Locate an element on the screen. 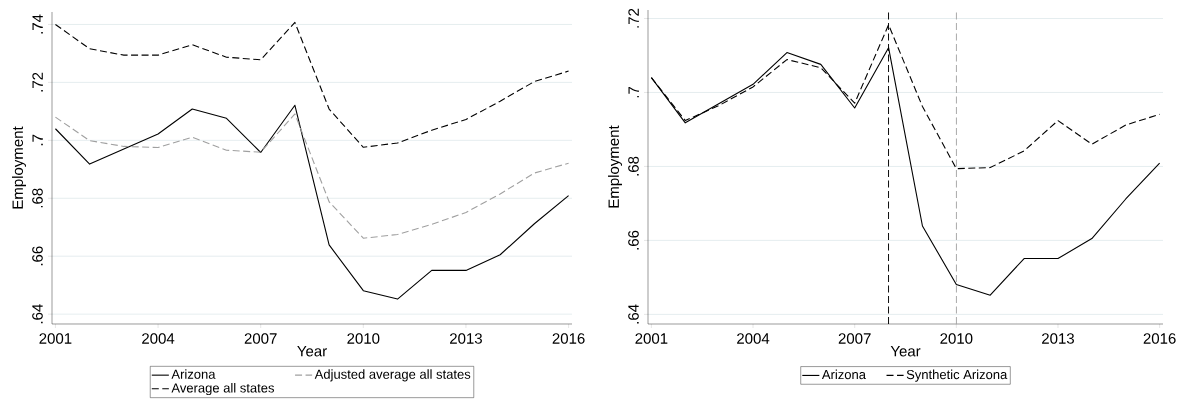 This screenshot has width=1182, height=410. legend-label: Average all states is located at coordinates (223, 389).